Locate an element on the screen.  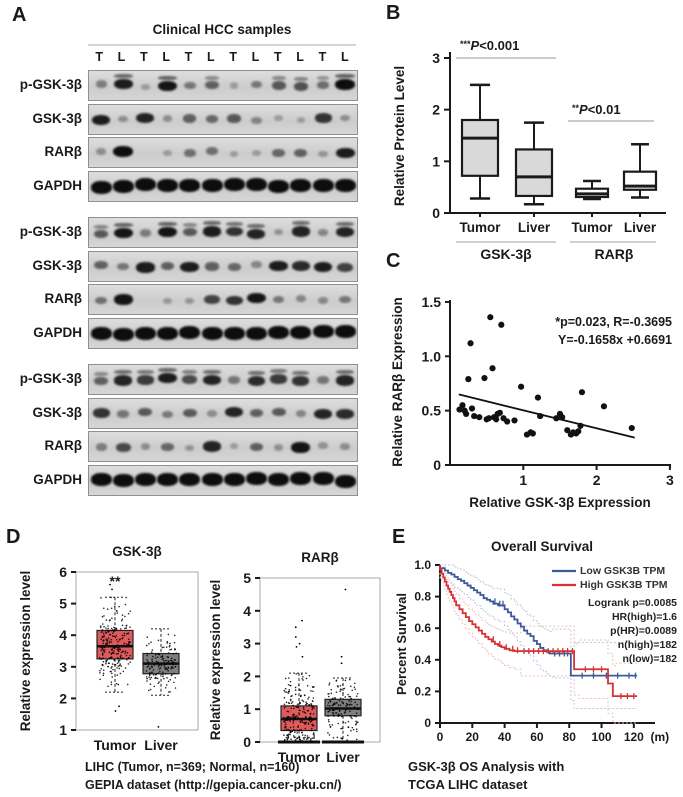
jitter-points is located at coordinates (343, 664).